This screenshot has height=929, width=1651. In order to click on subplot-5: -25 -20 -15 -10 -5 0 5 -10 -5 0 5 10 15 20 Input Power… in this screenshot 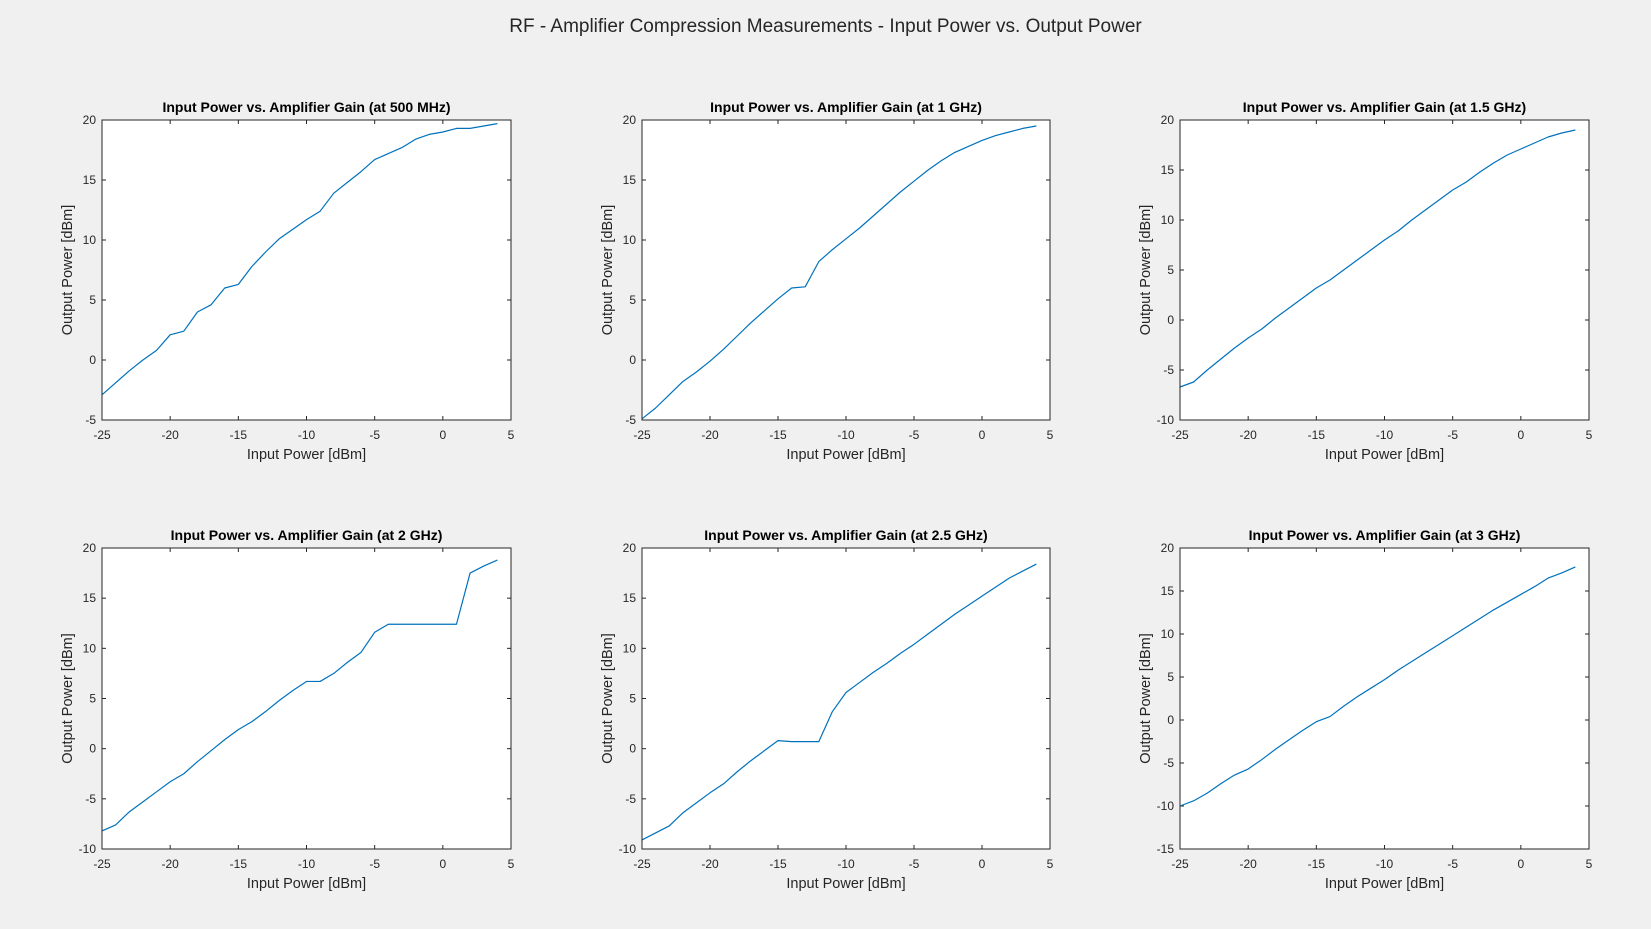, I will do `click(827, 709)`.